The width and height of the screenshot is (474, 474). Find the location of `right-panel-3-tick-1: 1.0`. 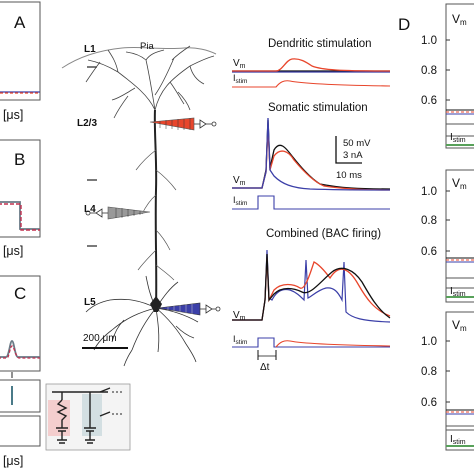

right-panel-3-tick-1: 1.0 is located at coordinates (429, 342).